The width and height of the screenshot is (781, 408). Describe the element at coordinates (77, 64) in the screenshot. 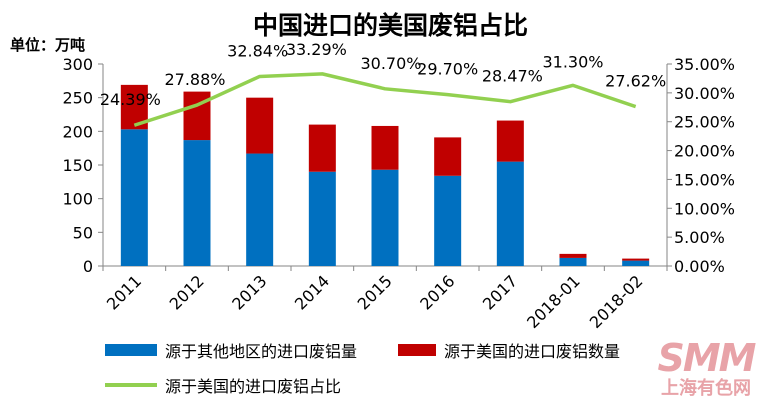

I see `y-left-tick-label: 300` at that location.